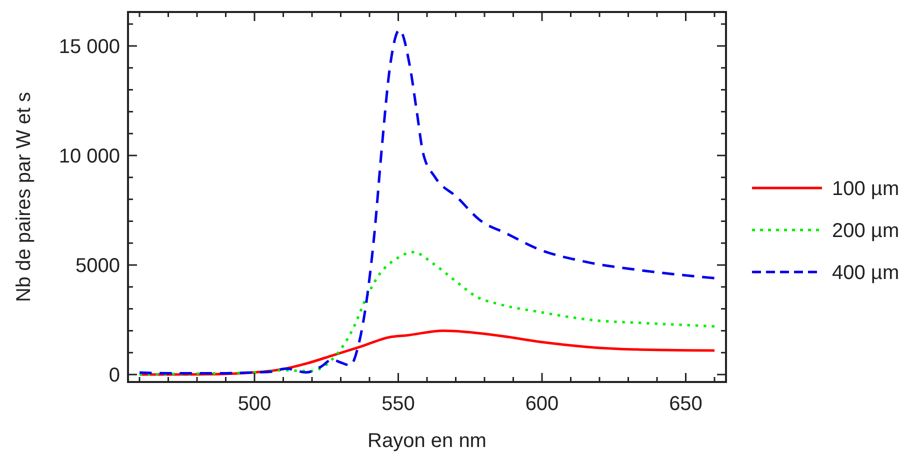 This screenshot has width=924, height=457. What do you see at coordinates (24, 197) in the screenshot?
I see `y-axis-title: Nb de paires par W et s` at bounding box center [24, 197].